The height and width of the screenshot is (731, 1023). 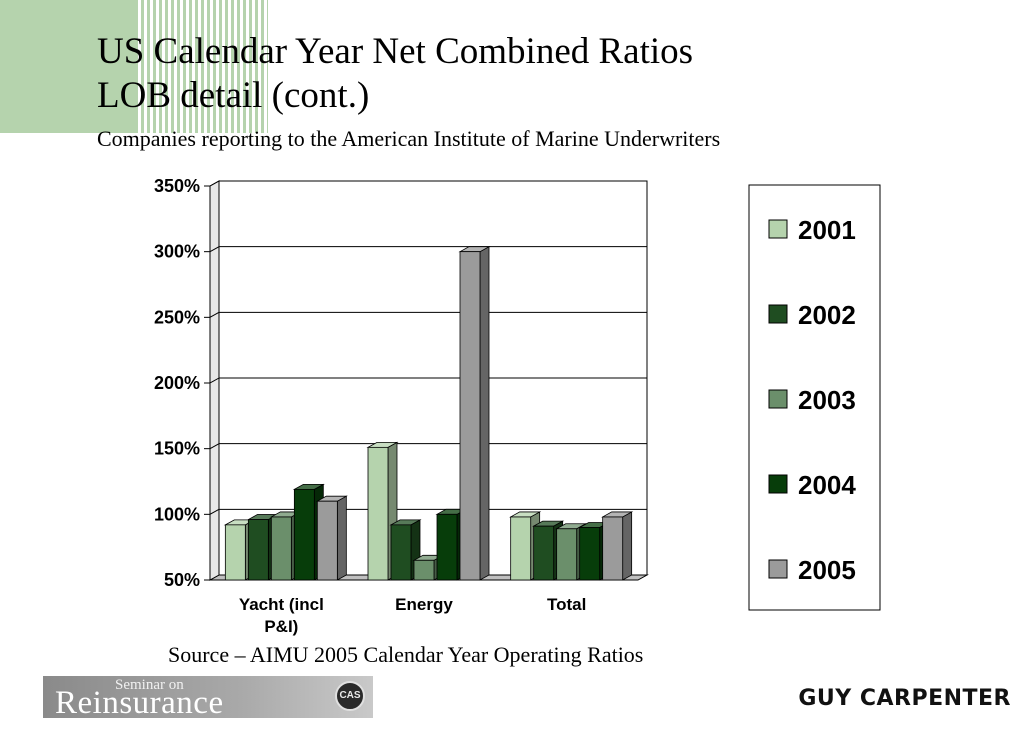 What do you see at coordinates (281, 626) in the screenshot?
I see `x-category-label: P&I)` at bounding box center [281, 626].